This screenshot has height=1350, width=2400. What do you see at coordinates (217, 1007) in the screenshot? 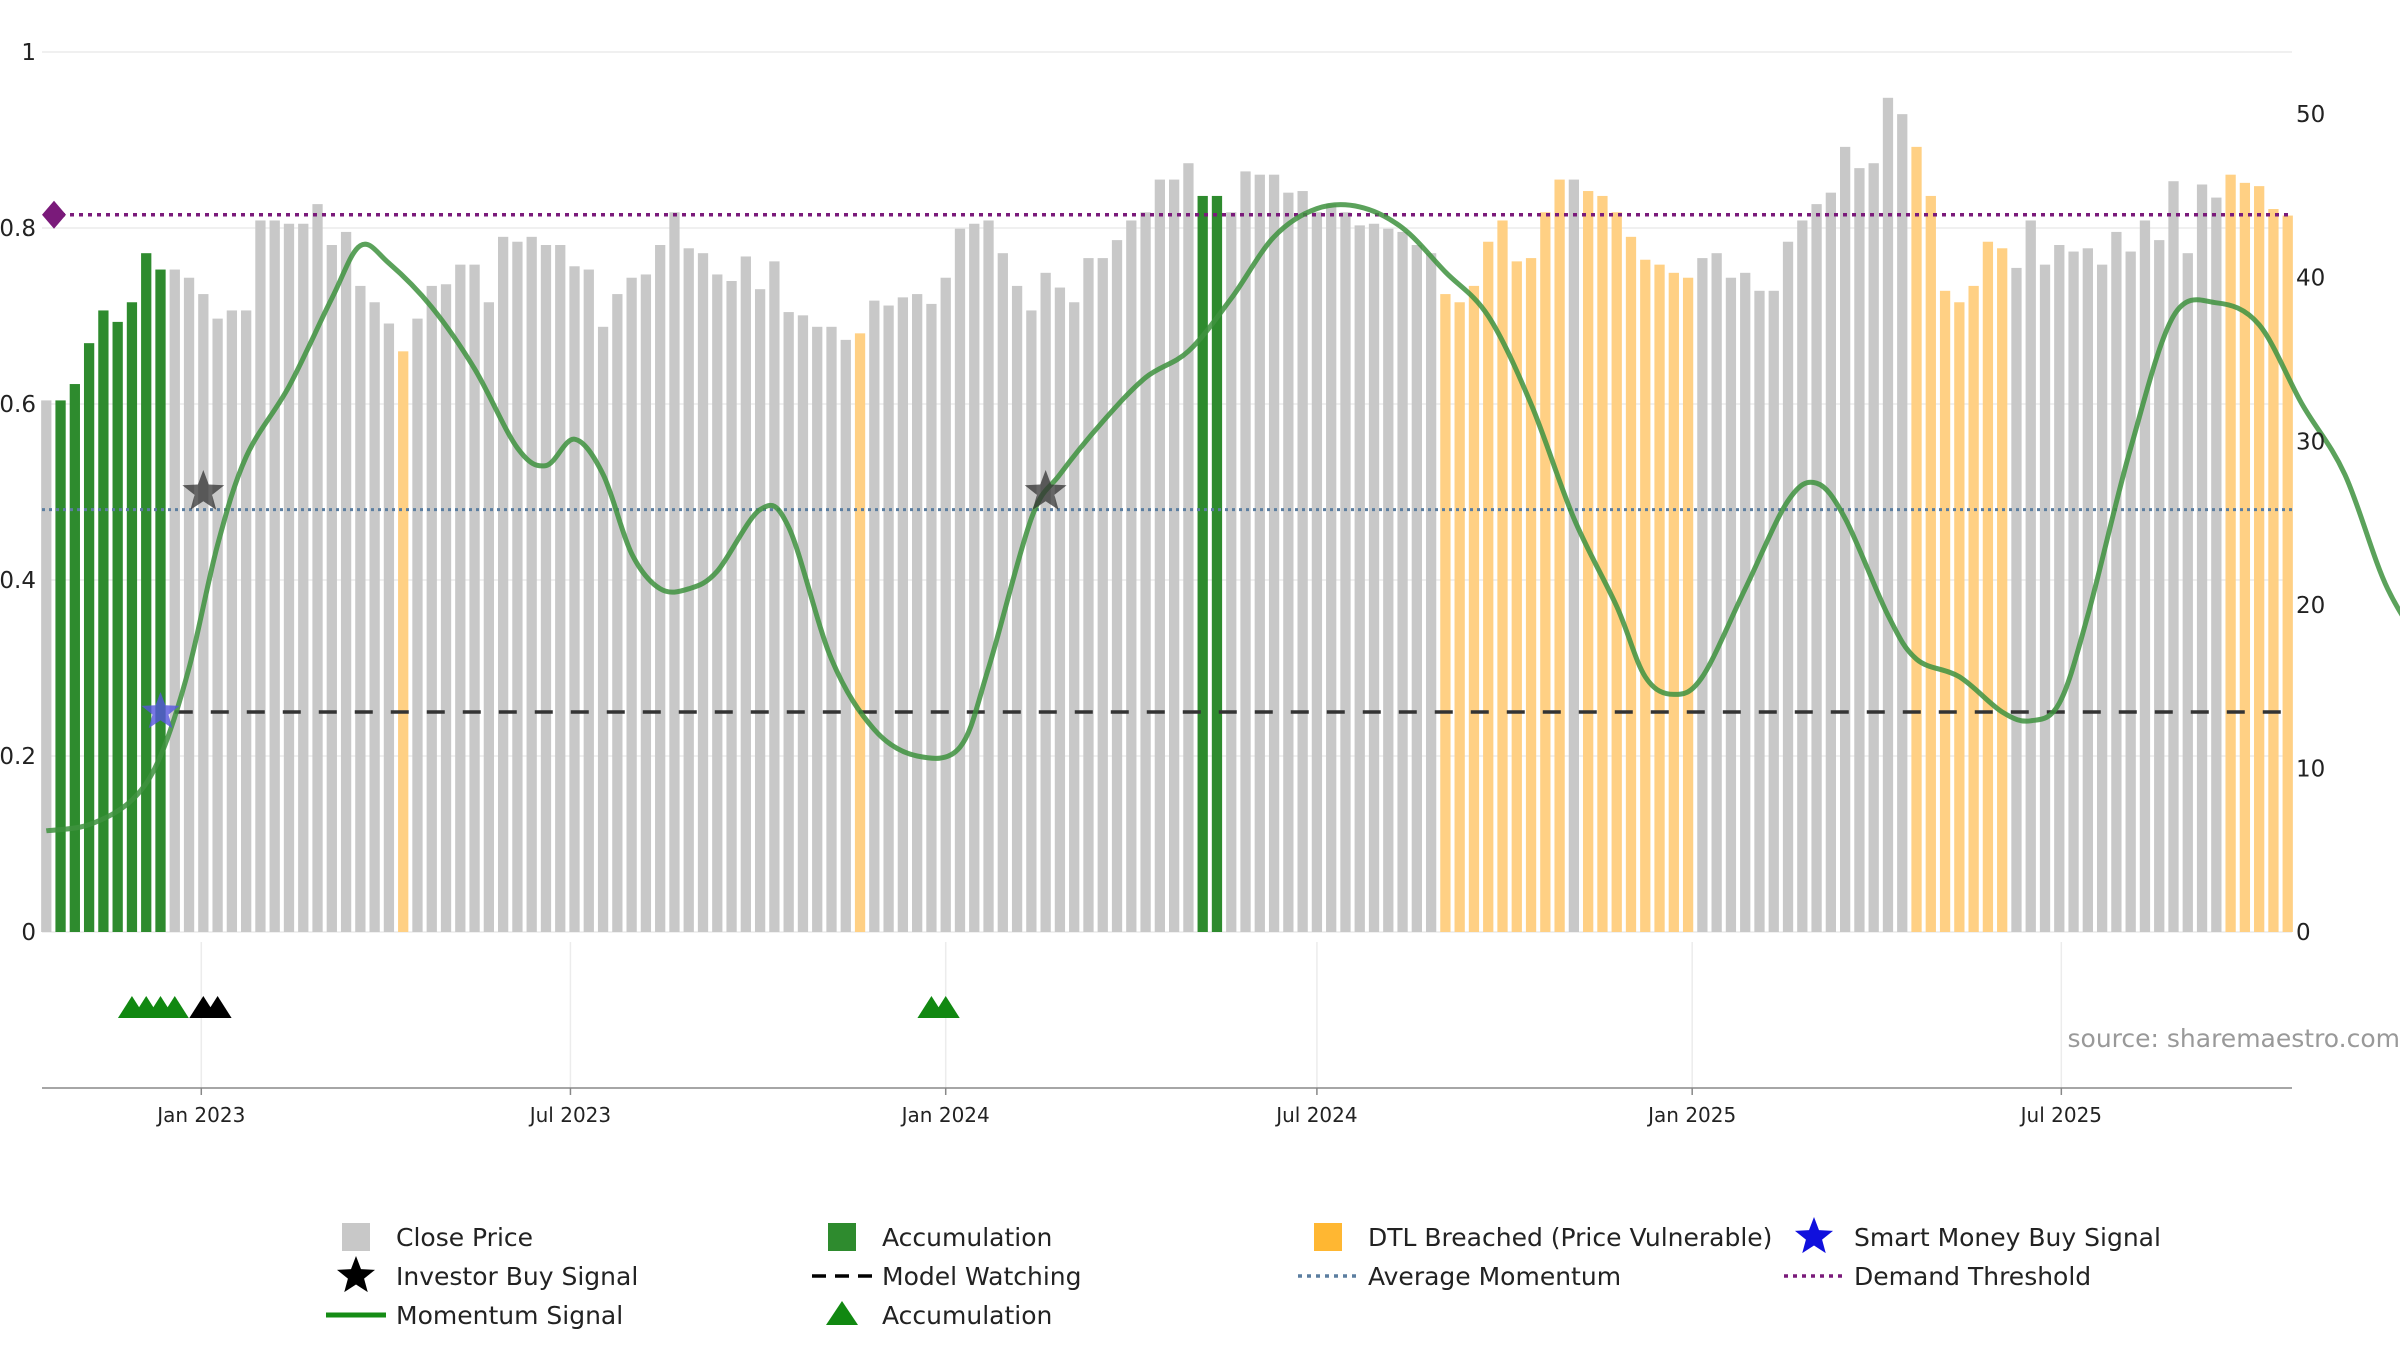
I see `investor-triangle` at bounding box center [217, 1007].